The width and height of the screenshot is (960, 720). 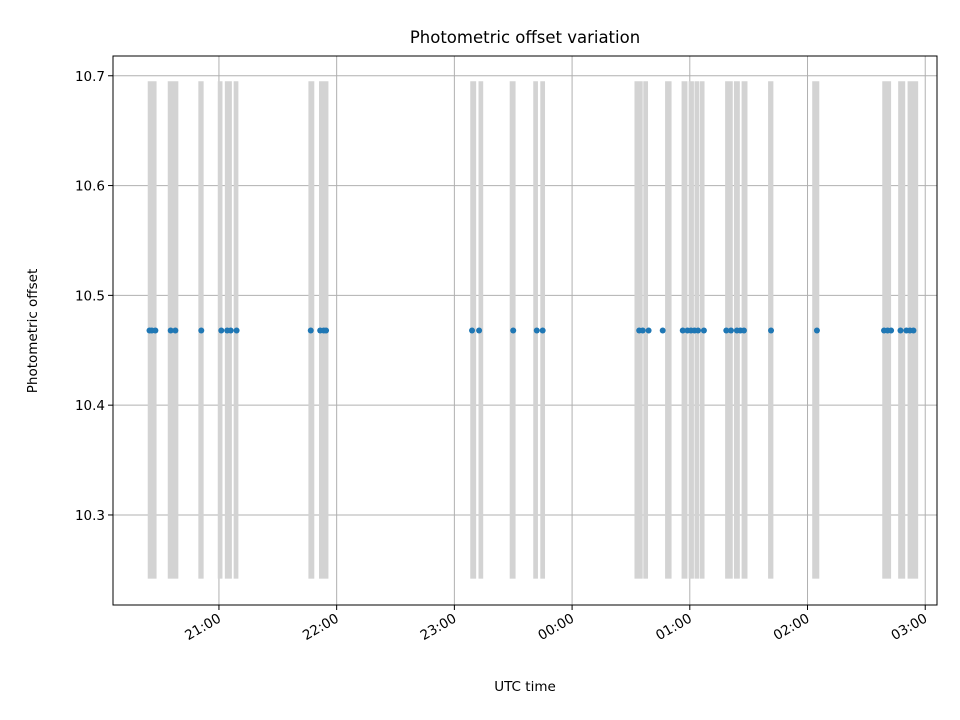 I want to click on observation-band, so click(x=668, y=330).